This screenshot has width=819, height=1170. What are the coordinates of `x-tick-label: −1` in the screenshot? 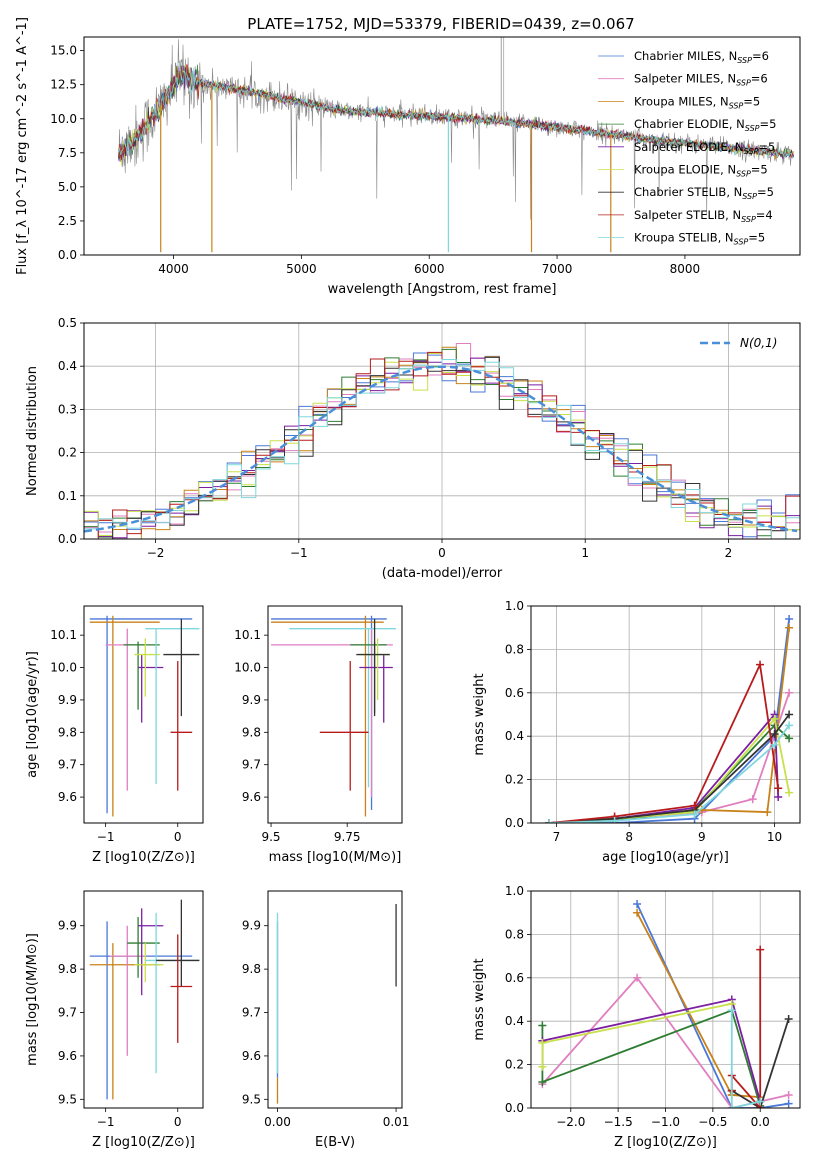 It's located at (106, 837).